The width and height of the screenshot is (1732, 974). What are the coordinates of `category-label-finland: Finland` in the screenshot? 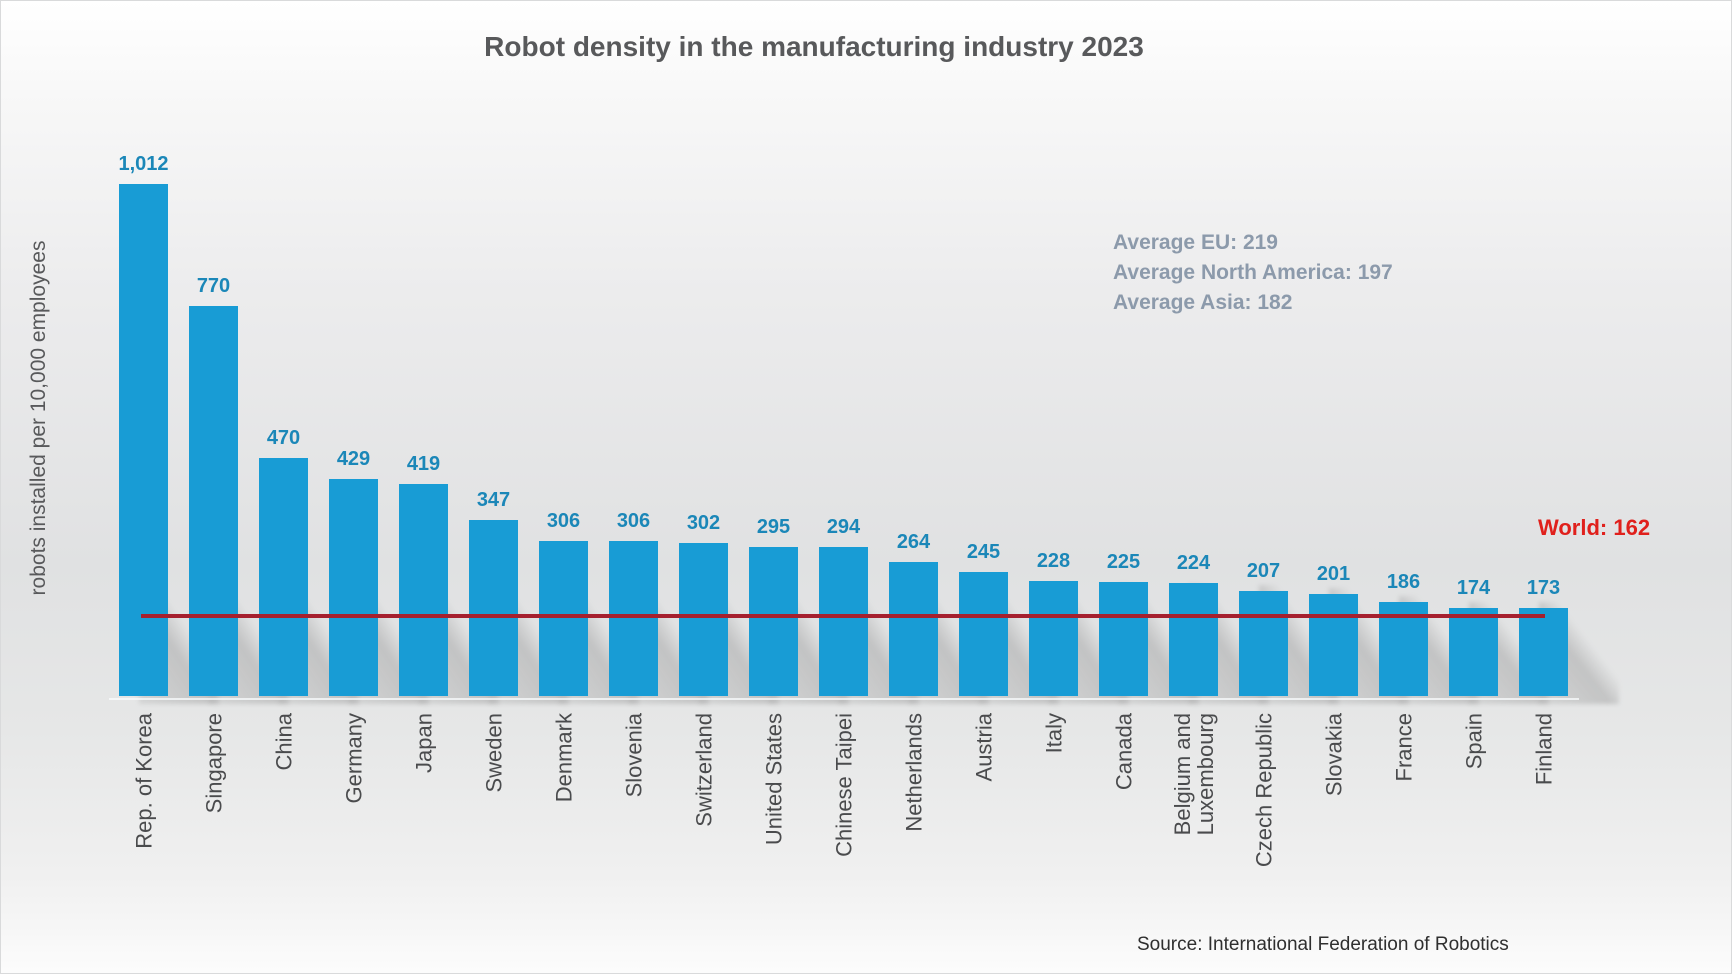 It's located at (1543, 749).